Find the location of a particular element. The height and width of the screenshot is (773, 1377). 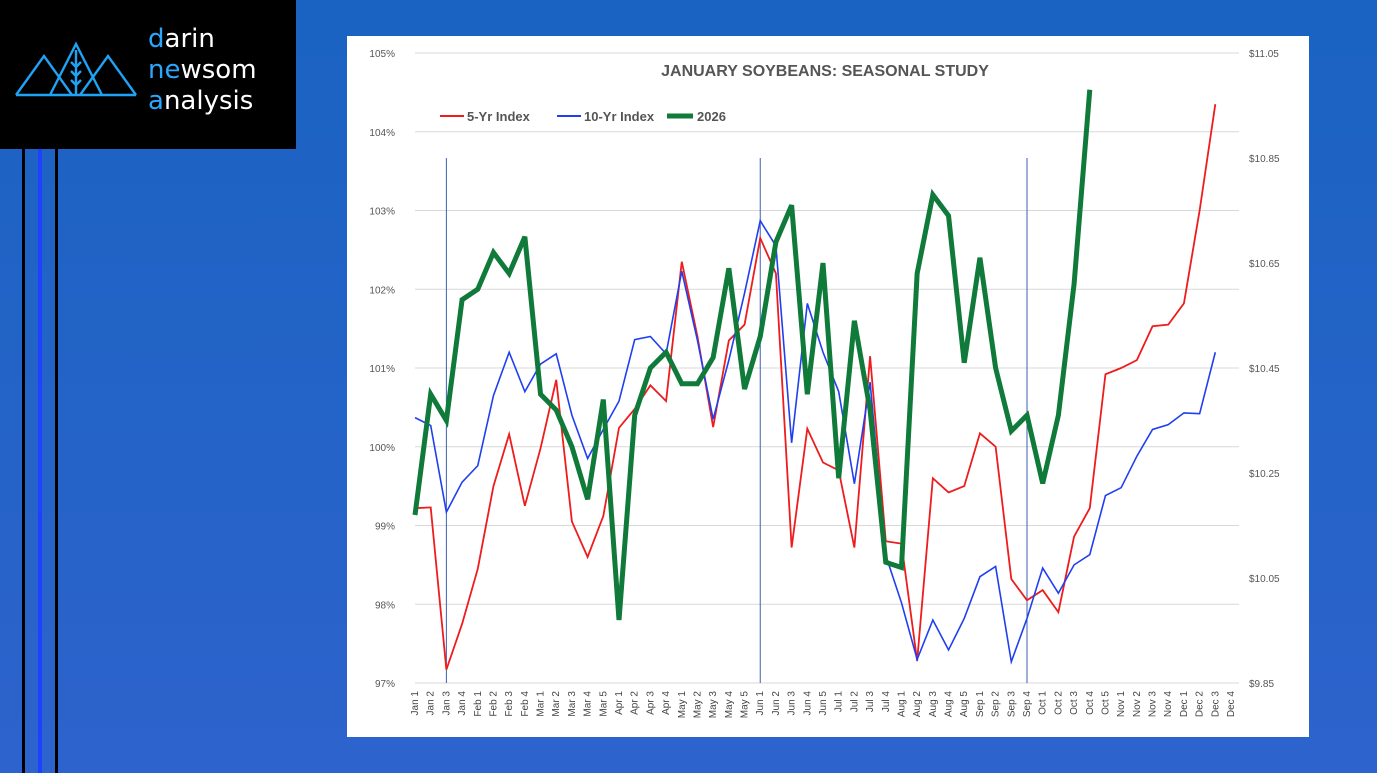

x-axis-tick-label: Apr 2 is located at coordinates (635, 703).